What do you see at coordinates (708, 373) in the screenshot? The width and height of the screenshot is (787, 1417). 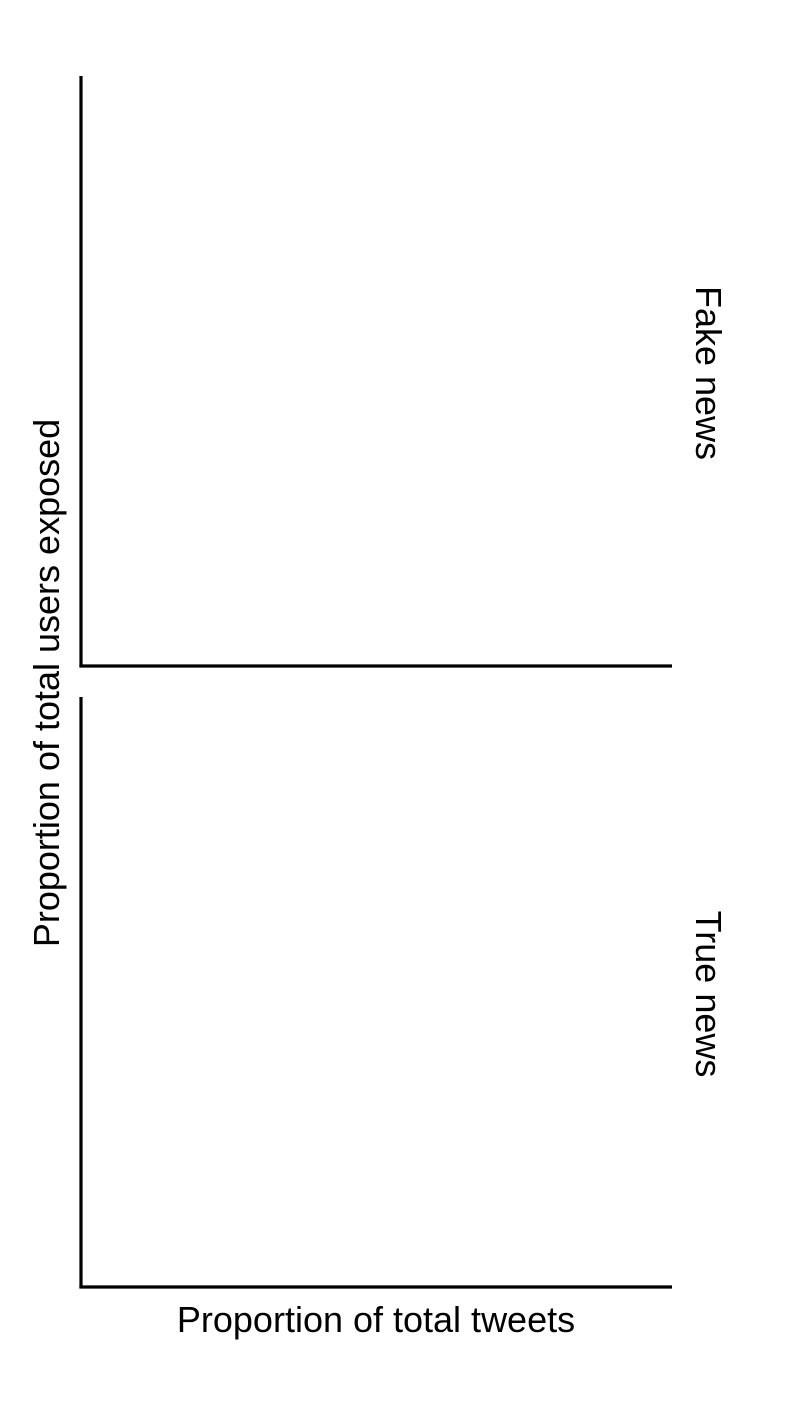 I see `panel-label-fake-news: Fake news` at bounding box center [708, 373].